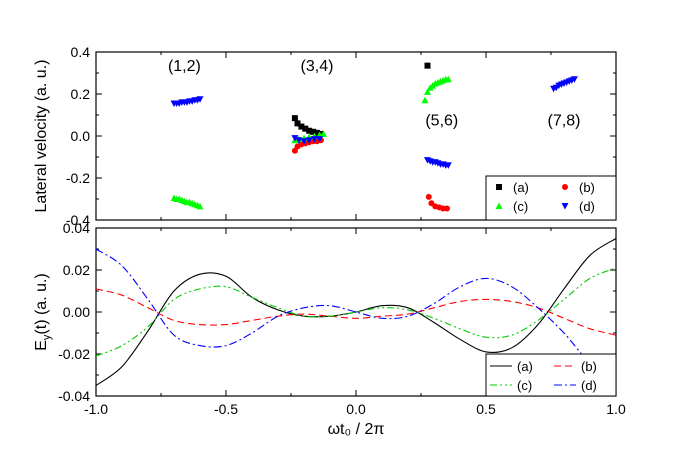 The width and height of the screenshot is (692, 476). What do you see at coordinates (78, 178) in the screenshot?
I see `y-tick-label: -0.2` at bounding box center [78, 178].